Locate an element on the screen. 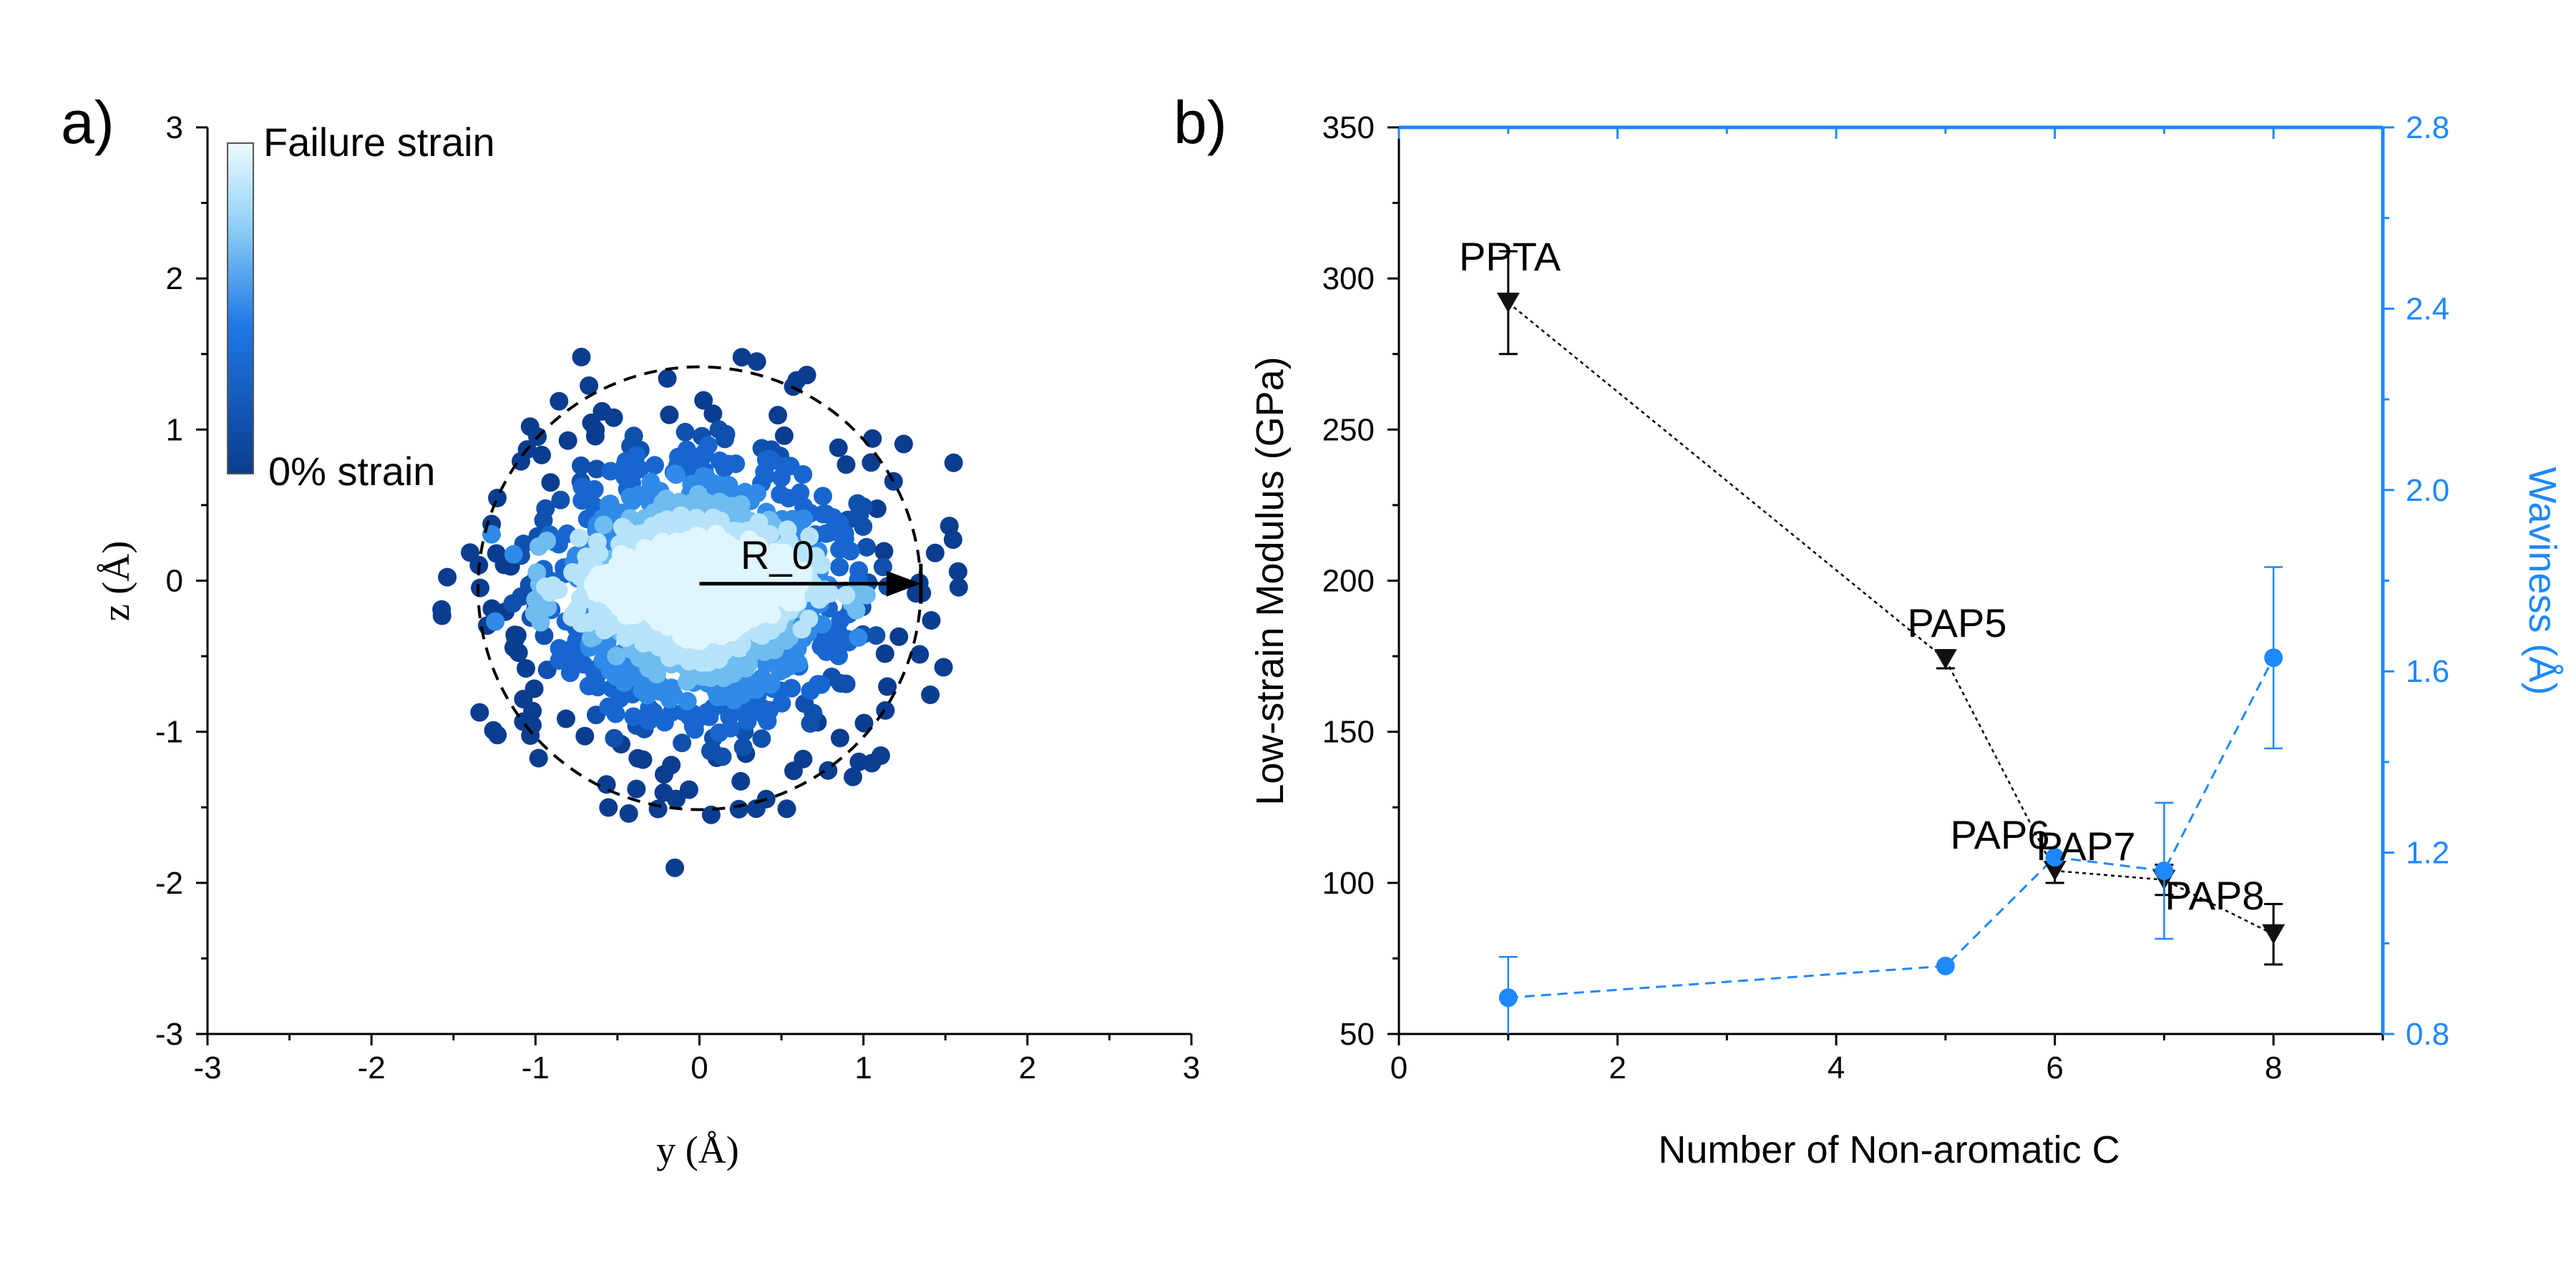  panel-b-y-tick-label: 200 is located at coordinates (1348, 581).